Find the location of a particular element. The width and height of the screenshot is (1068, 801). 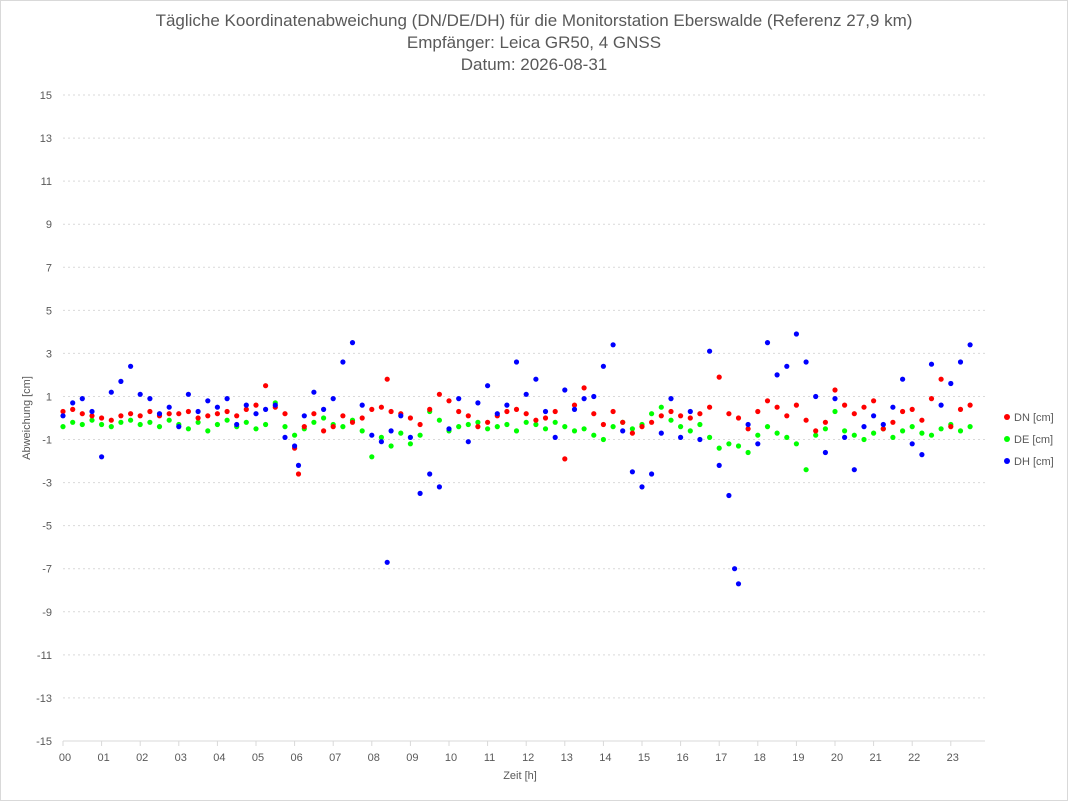

x-tick-label: 21 is located at coordinates (875, 758).